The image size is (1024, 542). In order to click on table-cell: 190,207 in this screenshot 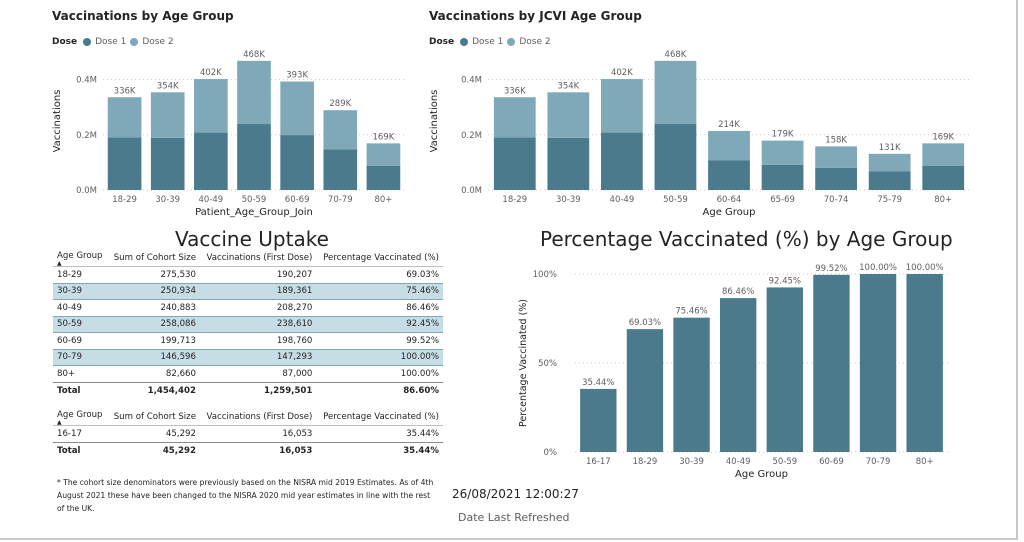, I will do `click(294, 274)`.